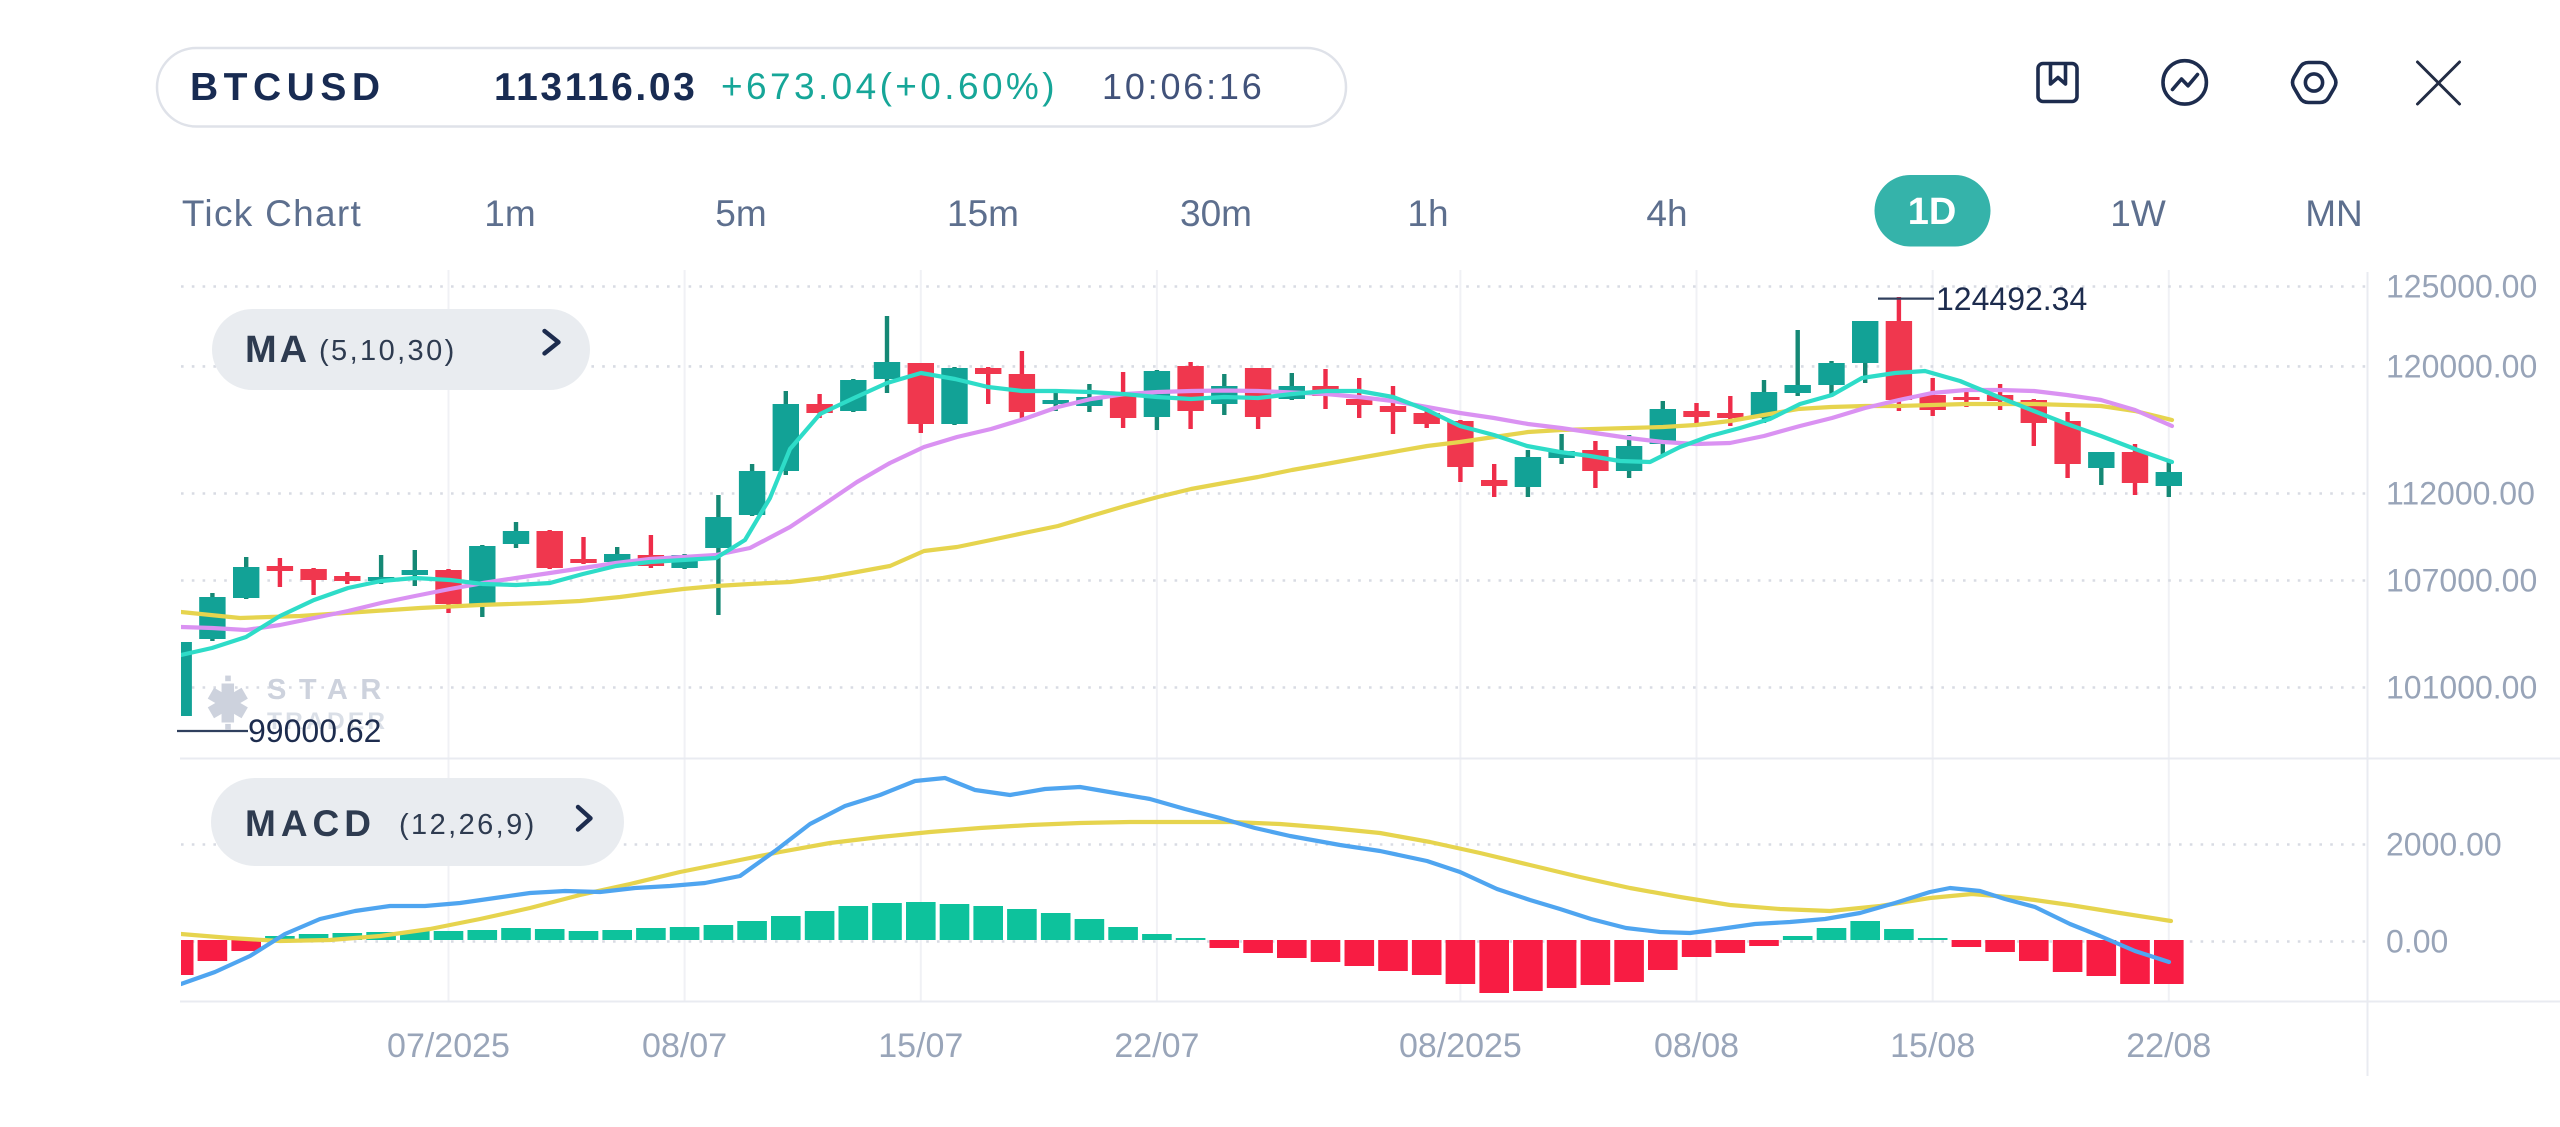 This screenshot has width=2560, height=1127. I want to click on svg-text: +673.04(+0.60%), so click(889, 86).